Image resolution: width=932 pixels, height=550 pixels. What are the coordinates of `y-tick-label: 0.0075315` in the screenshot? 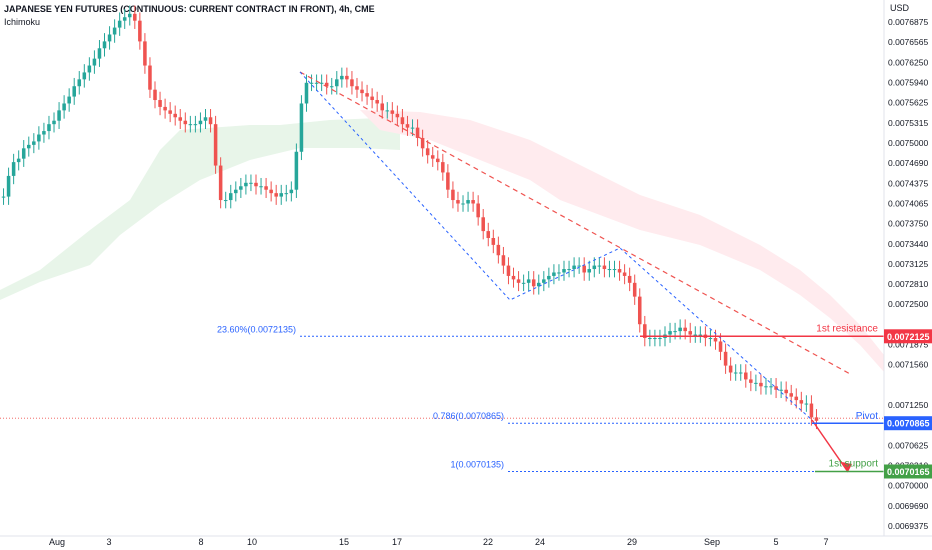 It's located at (908, 123).